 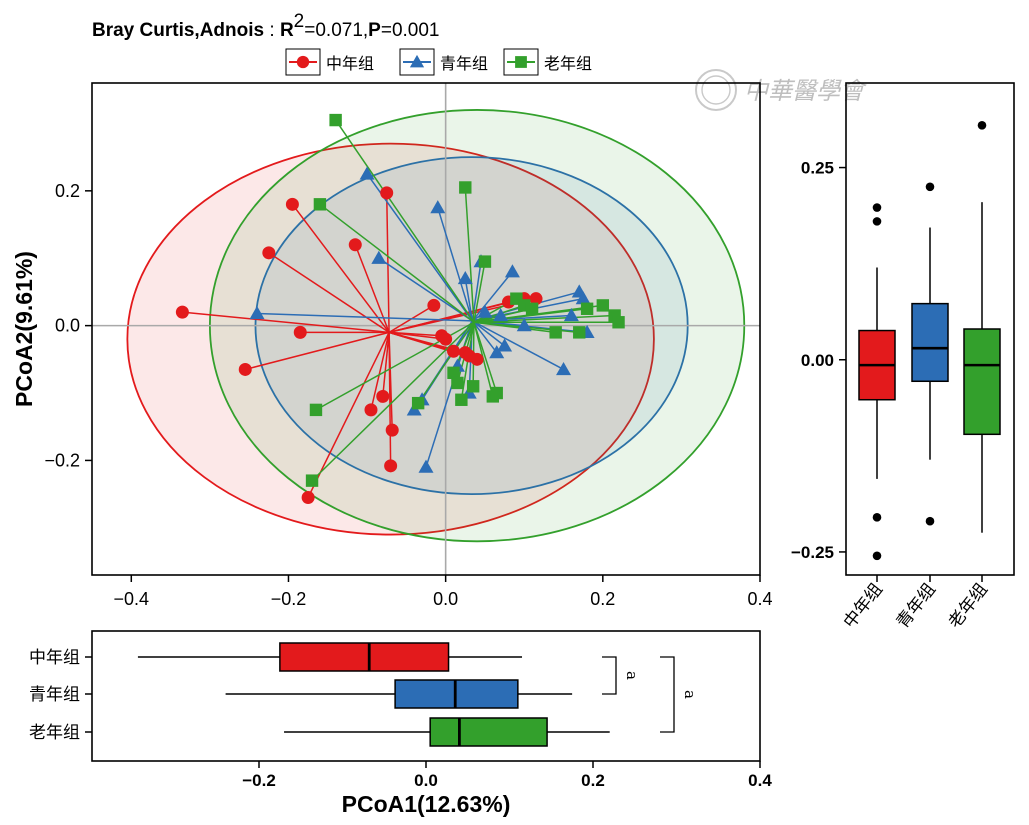 I want to click on legend-label: 中年组, so click(x=350, y=63).